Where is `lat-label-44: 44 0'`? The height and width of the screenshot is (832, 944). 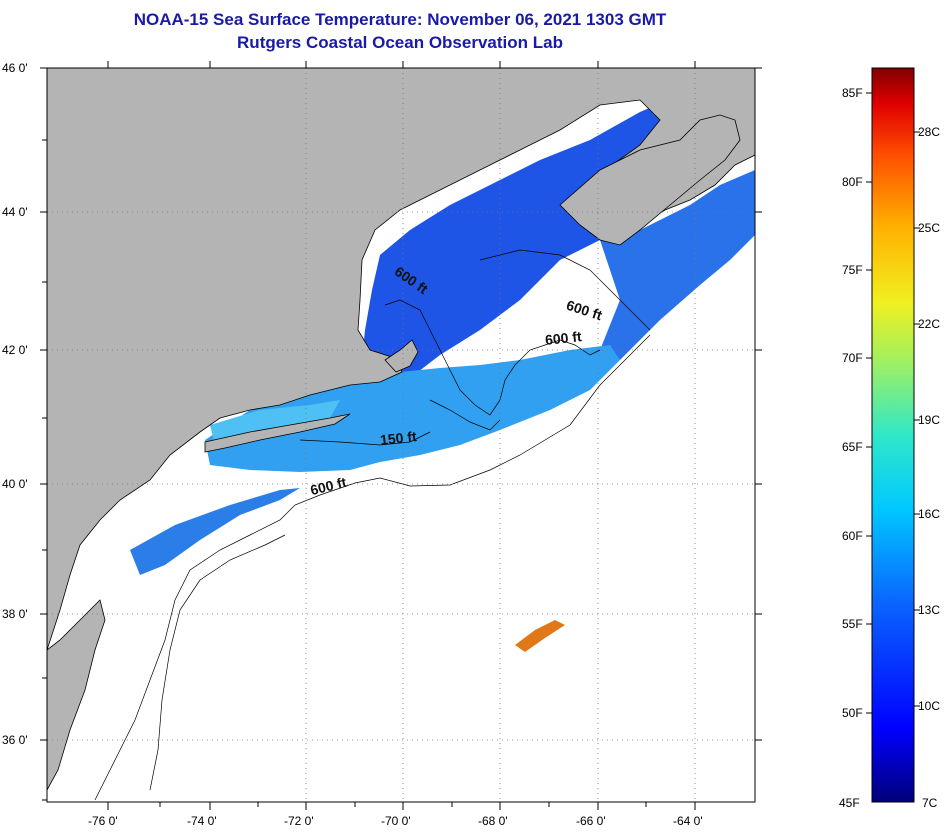 lat-label-44: 44 0' is located at coordinates (15, 212).